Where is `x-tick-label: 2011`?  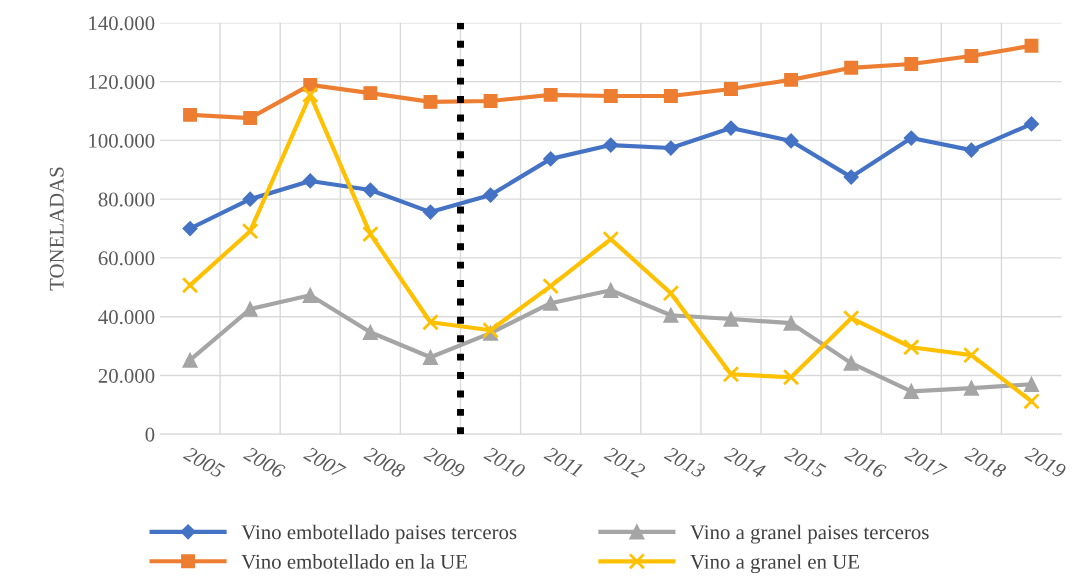
x-tick-label: 2011 is located at coordinates (563, 461).